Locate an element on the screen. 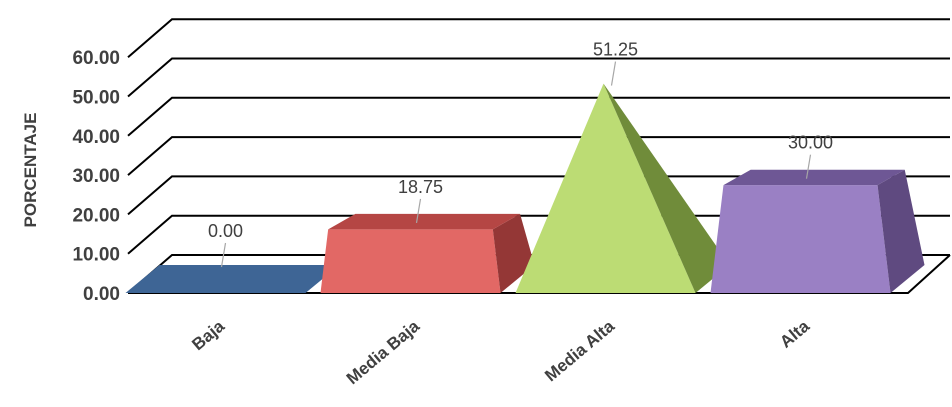  data-label: 51.25 is located at coordinates (615, 50).